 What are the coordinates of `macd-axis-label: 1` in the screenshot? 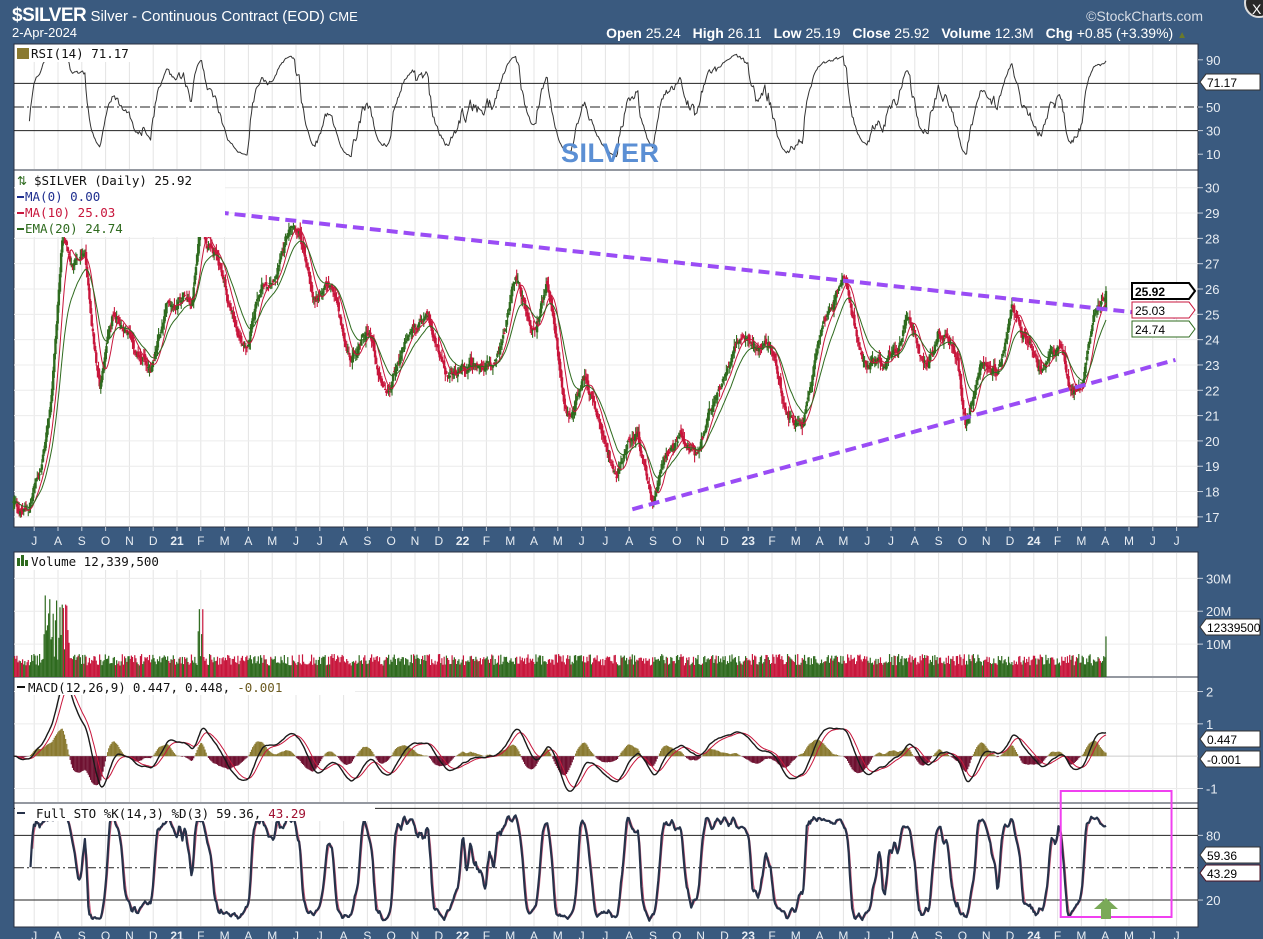 It's located at (1209, 724).